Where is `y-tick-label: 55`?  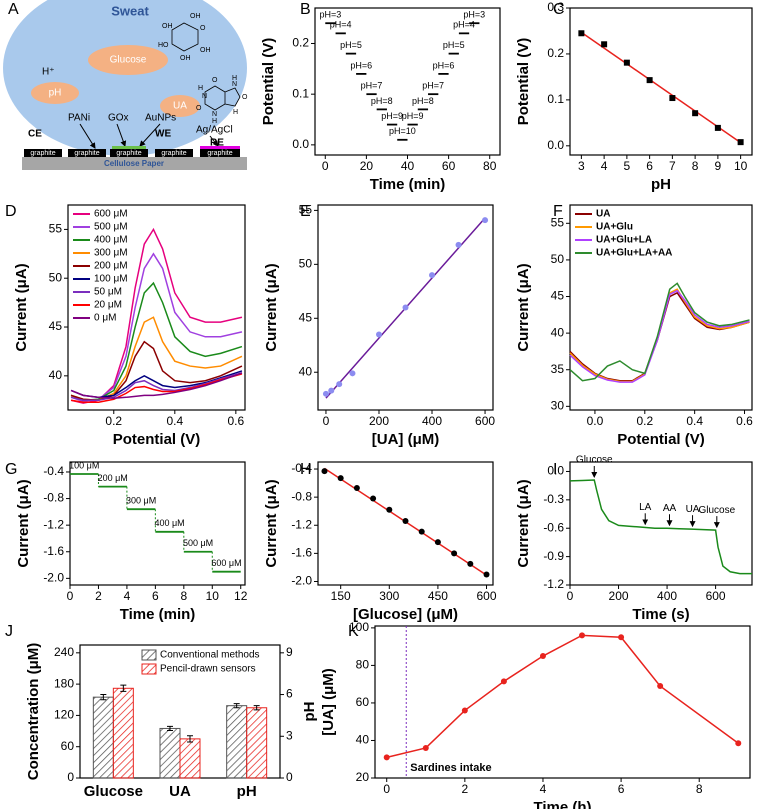 y-tick-label: 55 is located at coordinates (56, 229).